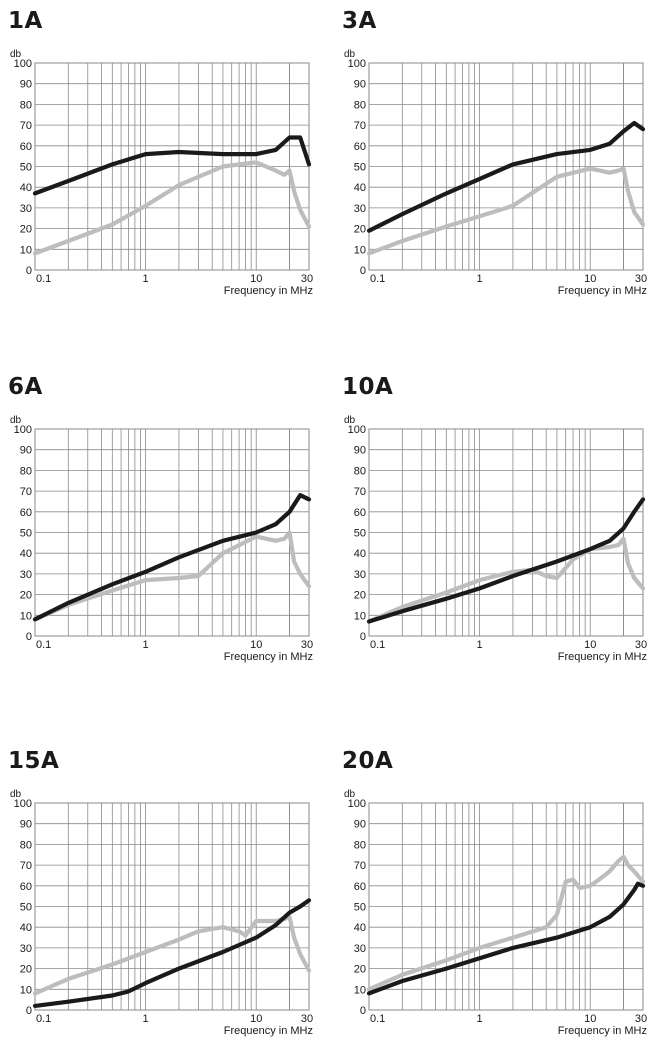 The image size is (660, 1048). I want to click on chart-title: 3A, so click(359, 21).